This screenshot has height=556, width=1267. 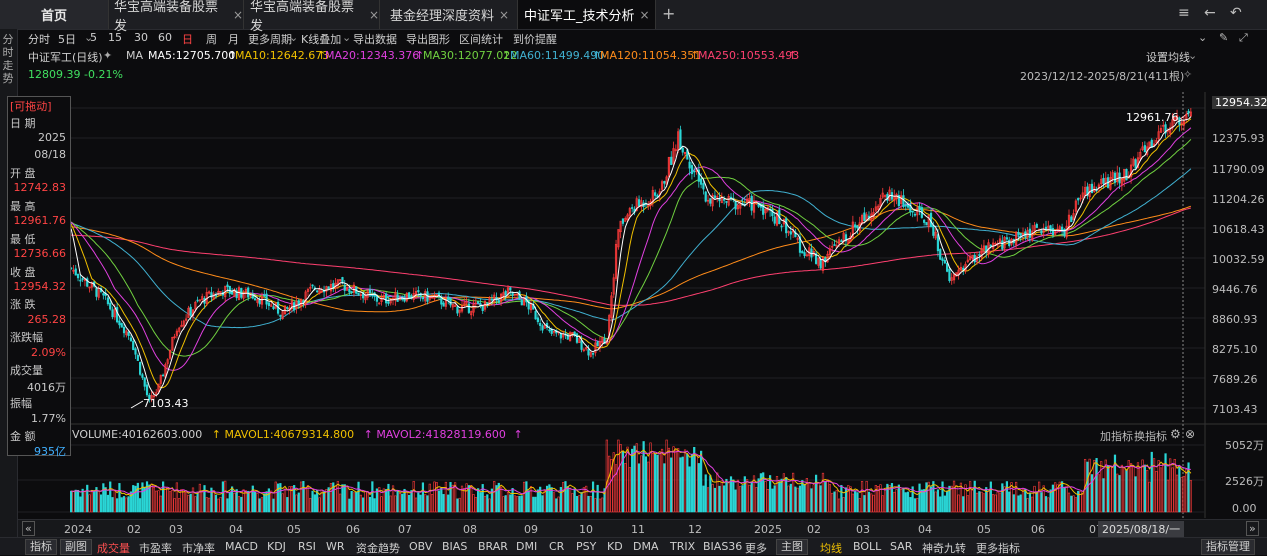 What do you see at coordinates (1243, 37) in the screenshot?
I see `fullscreen-icon: ⤢` at bounding box center [1243, 37].